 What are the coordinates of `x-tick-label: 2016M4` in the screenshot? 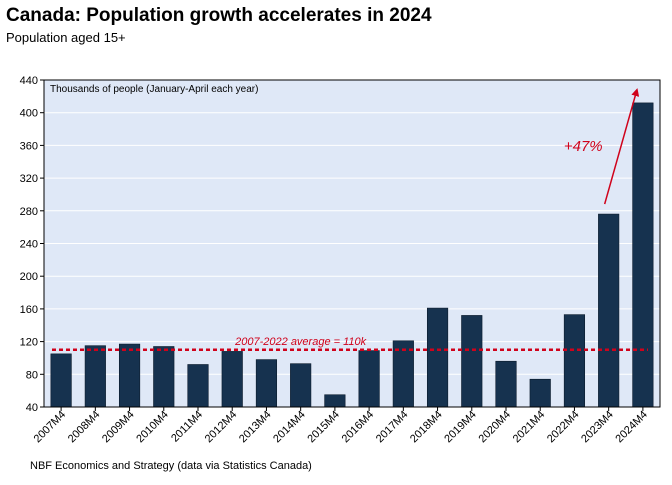 It's located at (358, 427).